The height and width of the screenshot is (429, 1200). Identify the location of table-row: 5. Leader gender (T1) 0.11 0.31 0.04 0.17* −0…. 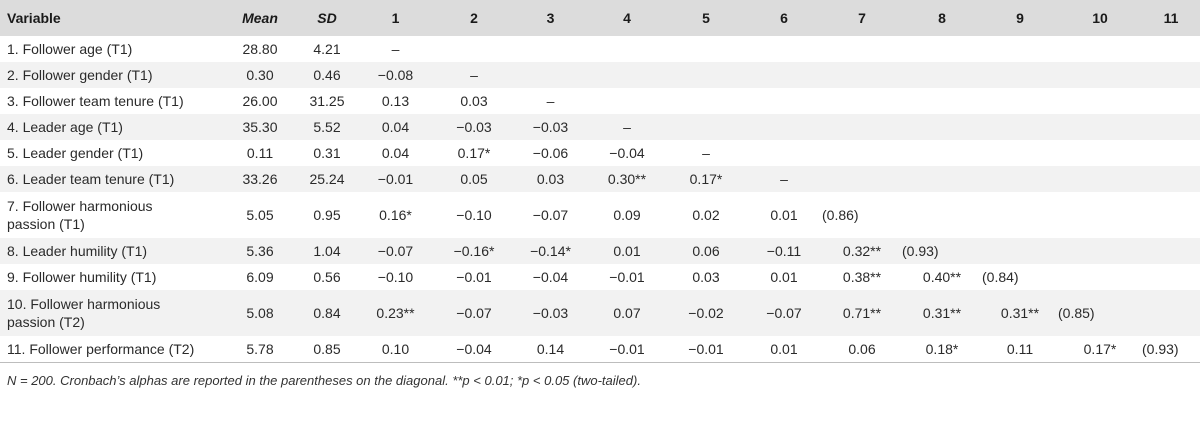
(600, 153).